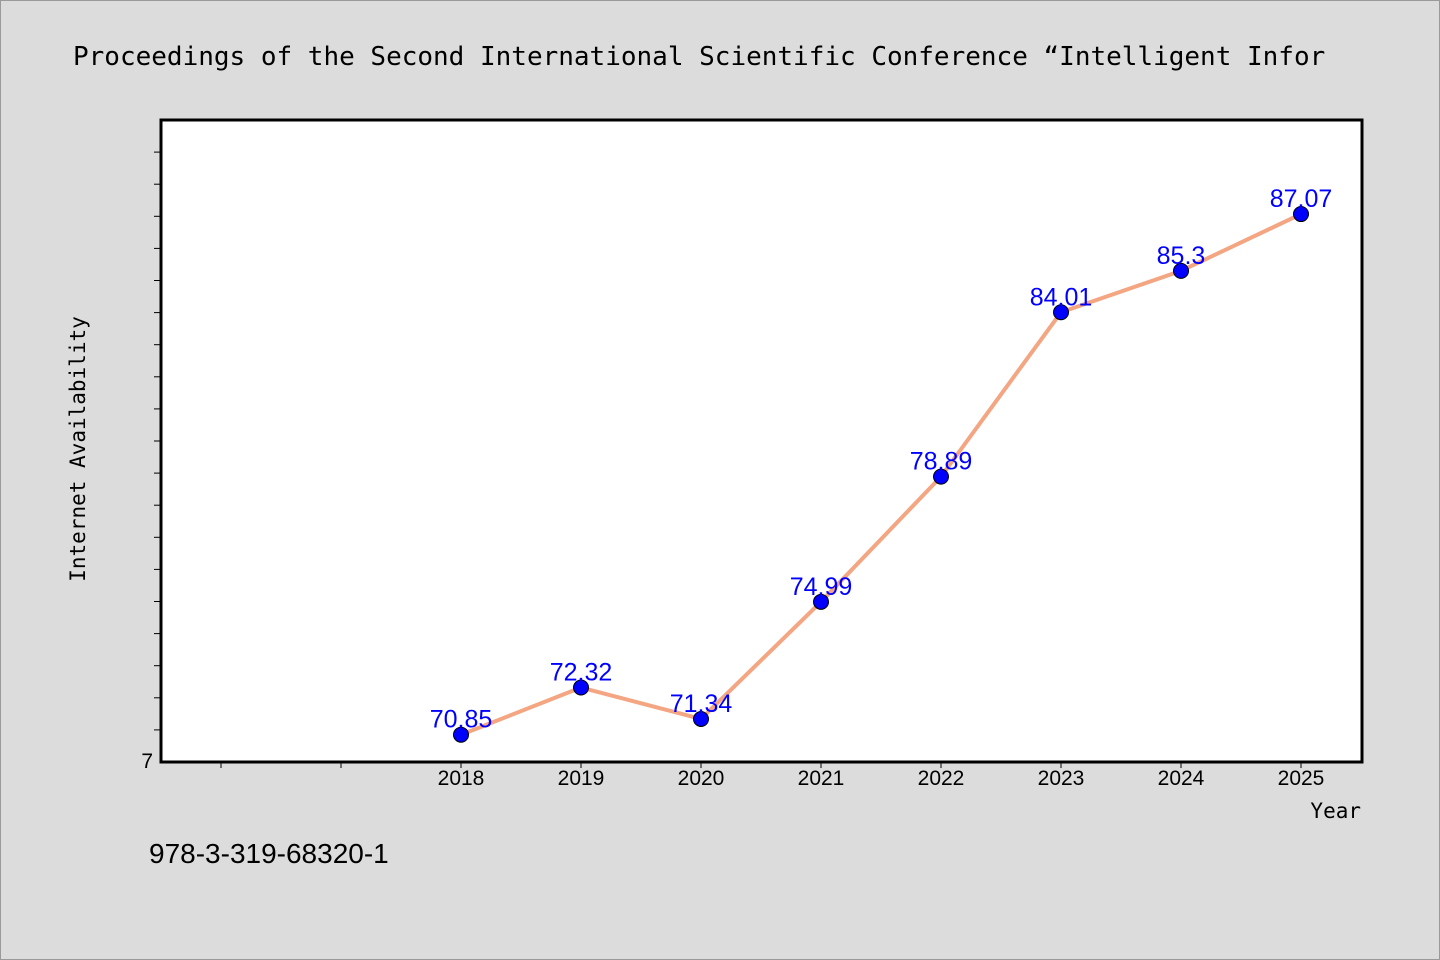  Describe the element at coordinates (78, 449) in the screenshot. I see `y-axis-label: Internet Availability` at that location.